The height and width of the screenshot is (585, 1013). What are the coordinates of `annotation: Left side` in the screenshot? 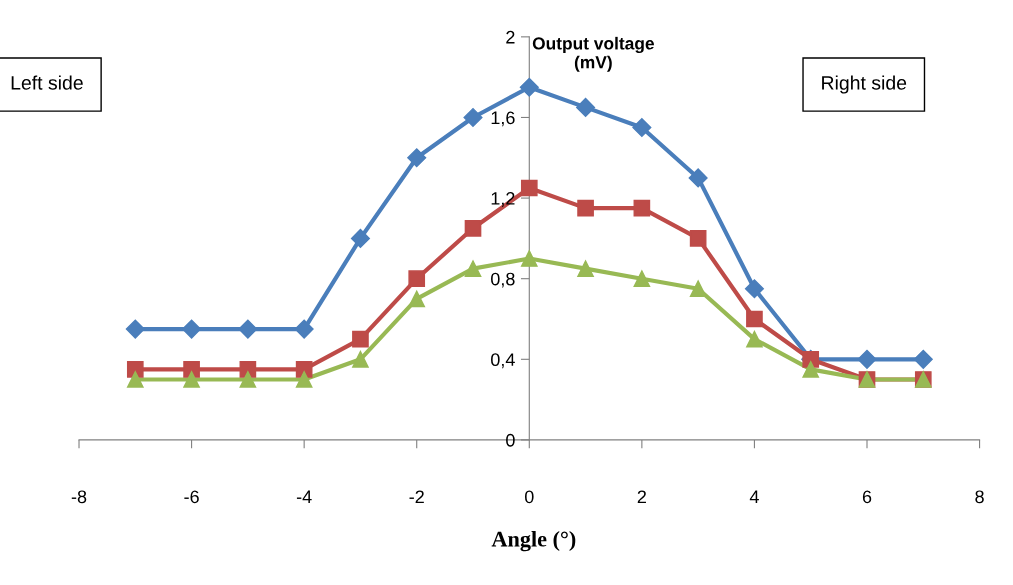 It's located at (47, 82).